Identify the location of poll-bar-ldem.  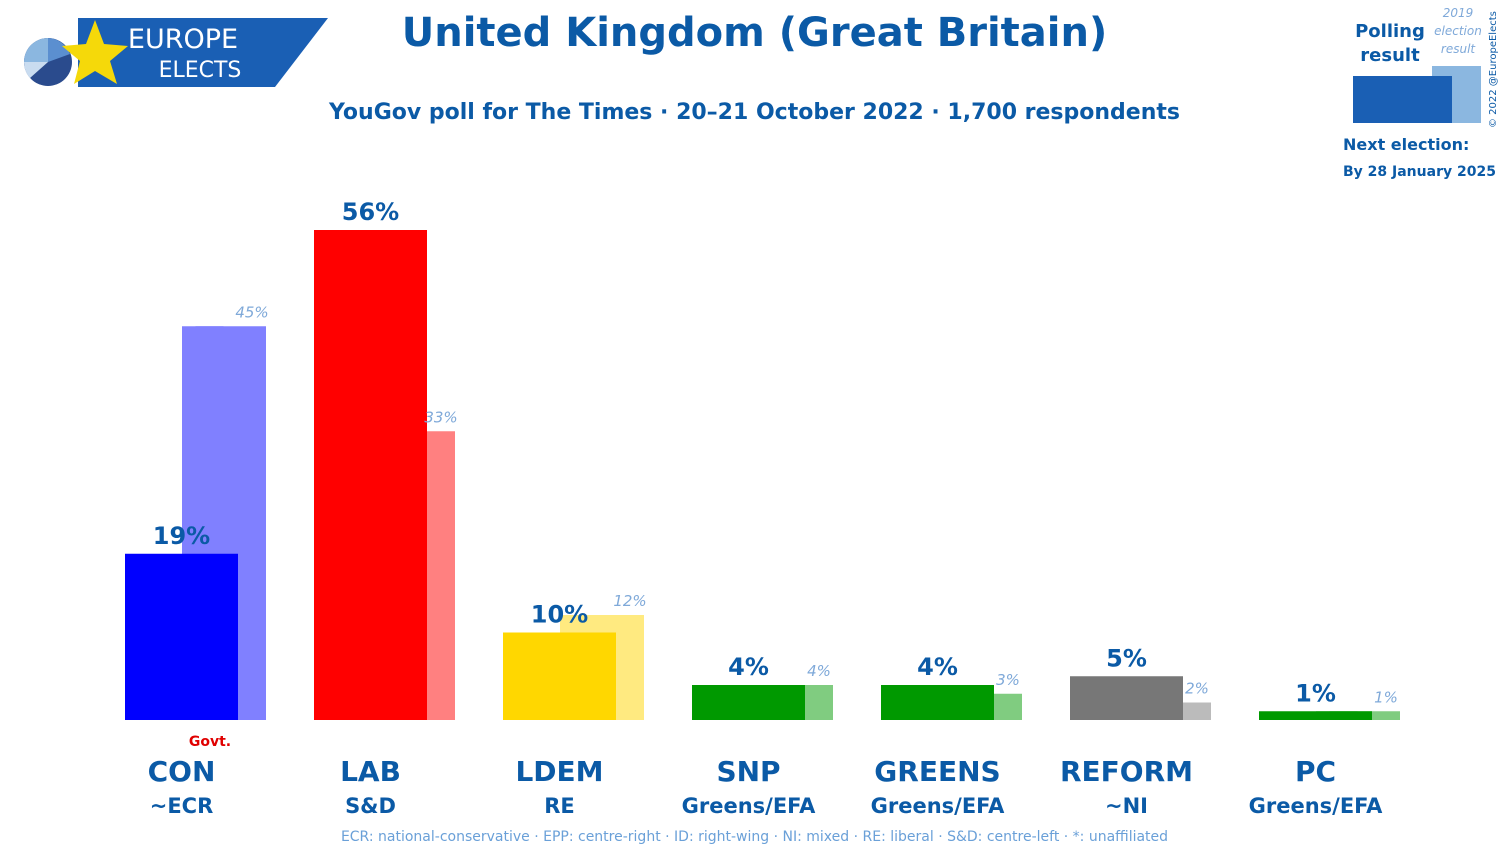
(559, 676).